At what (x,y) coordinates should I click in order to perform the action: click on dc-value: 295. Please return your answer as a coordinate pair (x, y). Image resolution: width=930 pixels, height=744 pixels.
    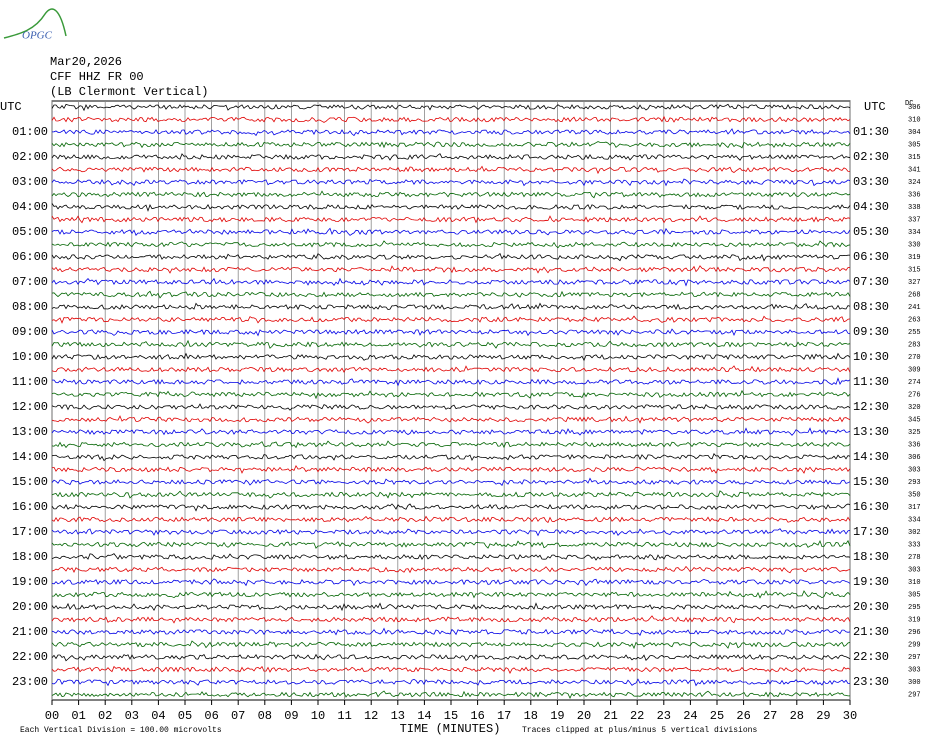
    Looking at the image, I should click on (914, 608).